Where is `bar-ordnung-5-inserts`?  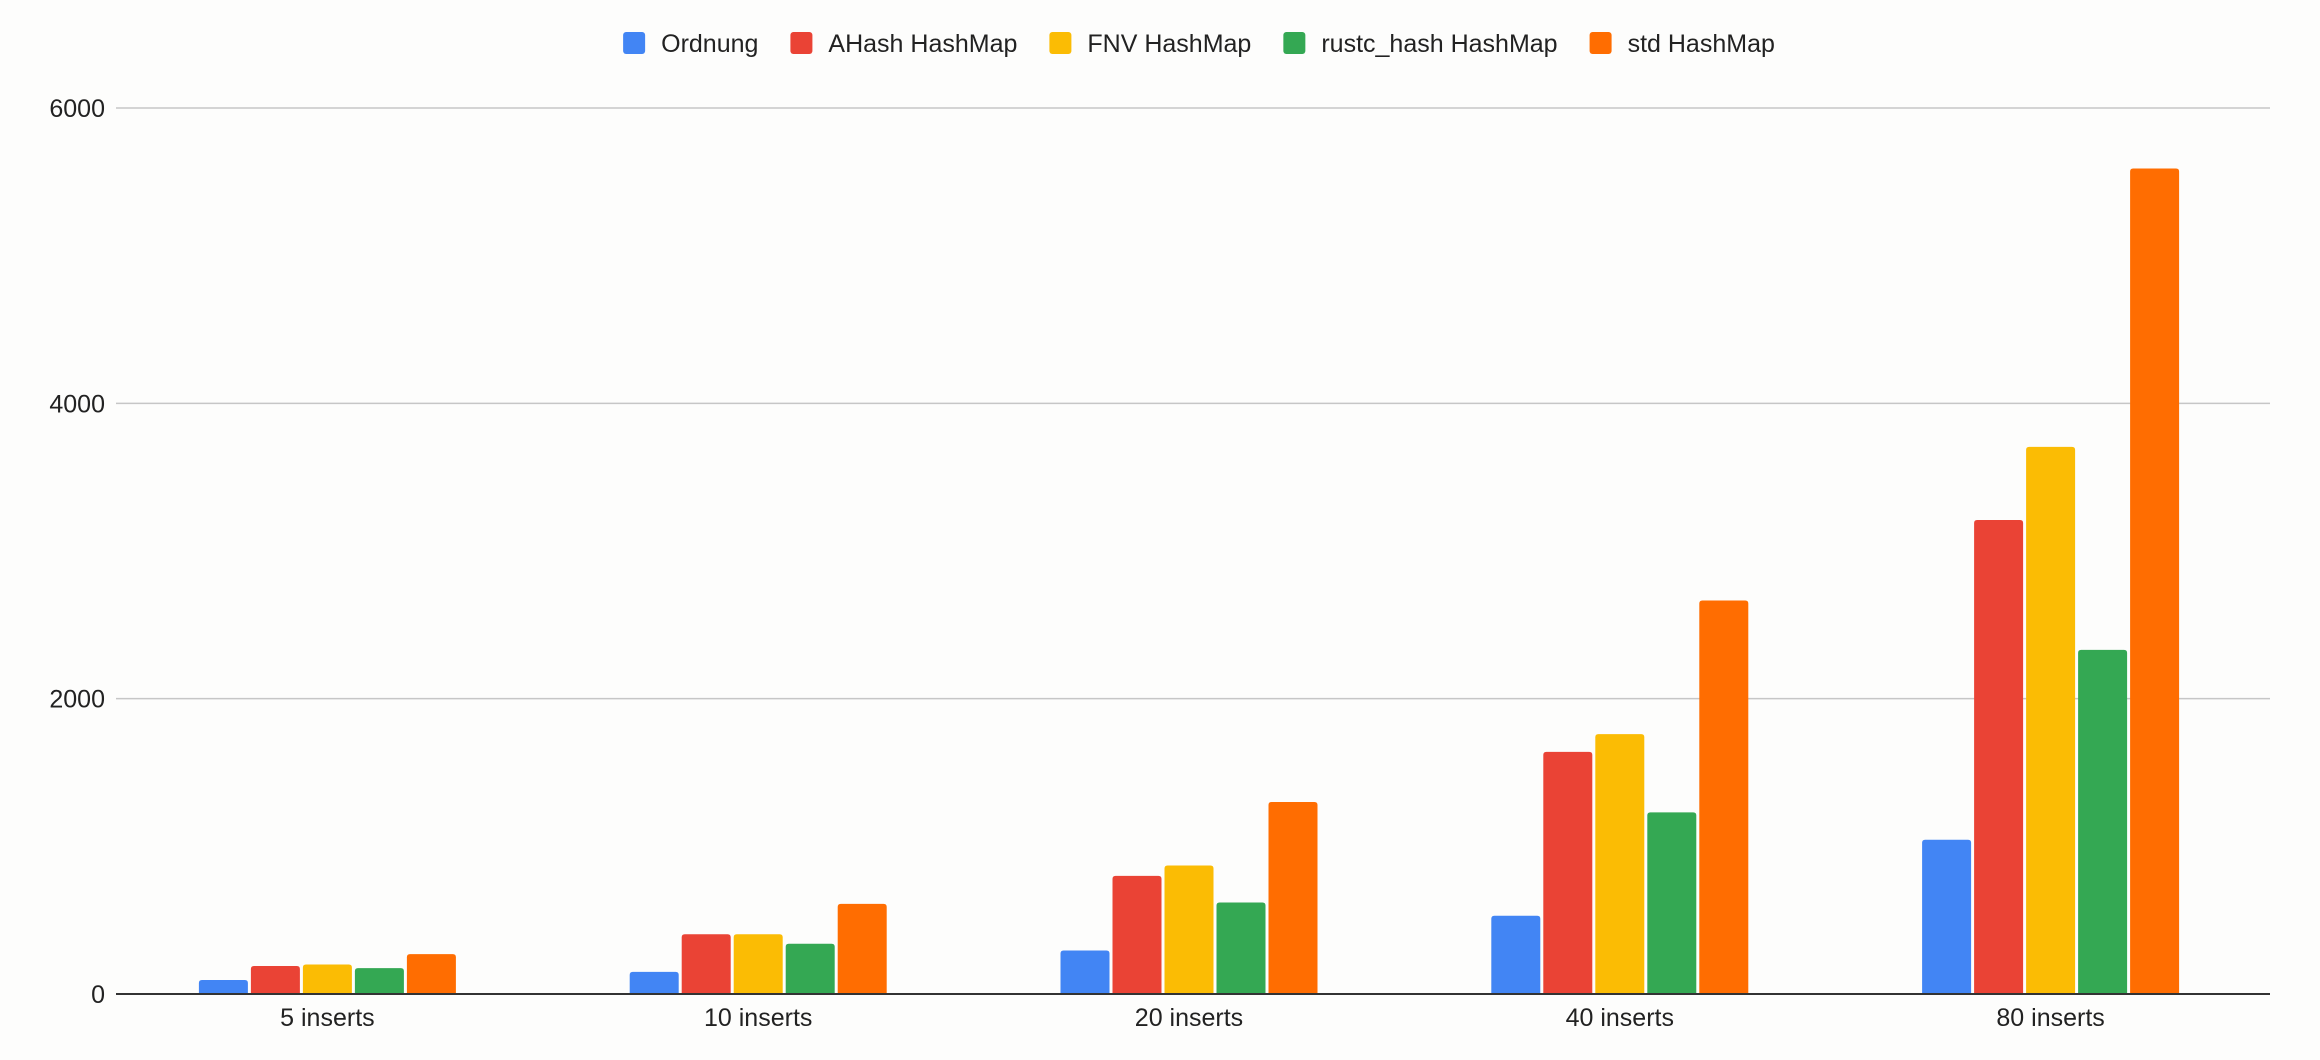 bar-ordnung-5-inserts is located at coordinates (223, 986).